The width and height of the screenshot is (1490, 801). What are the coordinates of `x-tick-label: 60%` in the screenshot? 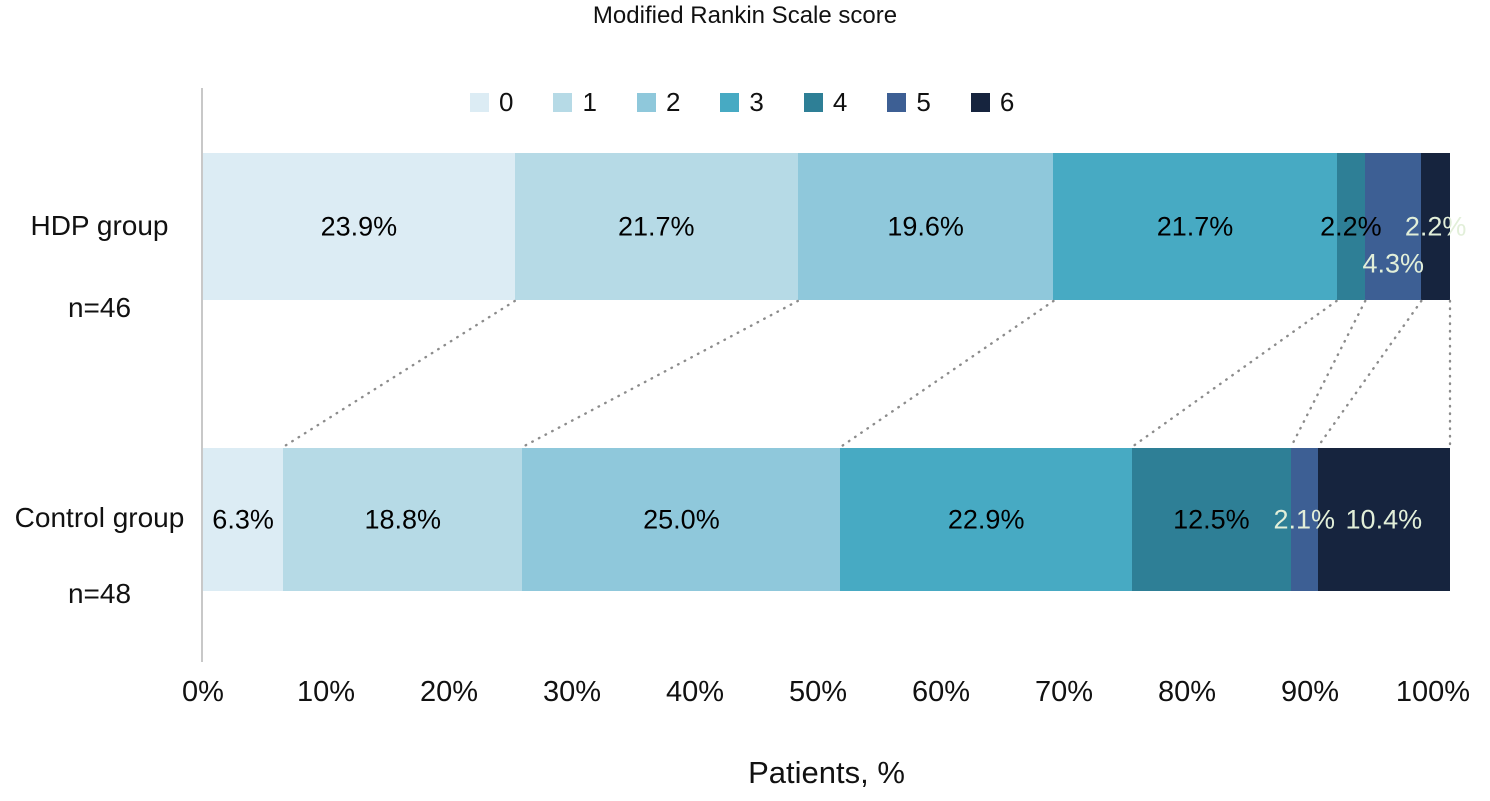 It's located at (941, 692).